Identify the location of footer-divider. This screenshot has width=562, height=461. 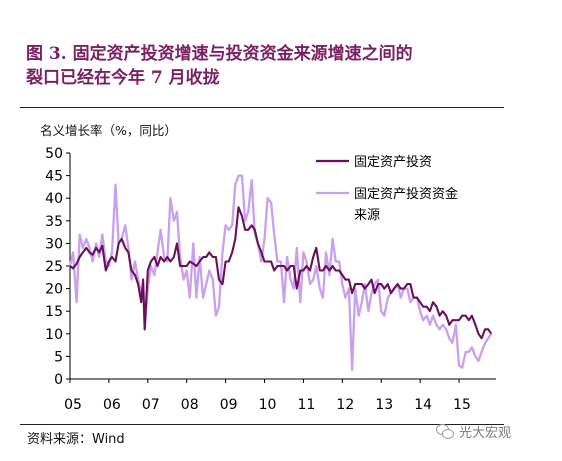
(262, 424).